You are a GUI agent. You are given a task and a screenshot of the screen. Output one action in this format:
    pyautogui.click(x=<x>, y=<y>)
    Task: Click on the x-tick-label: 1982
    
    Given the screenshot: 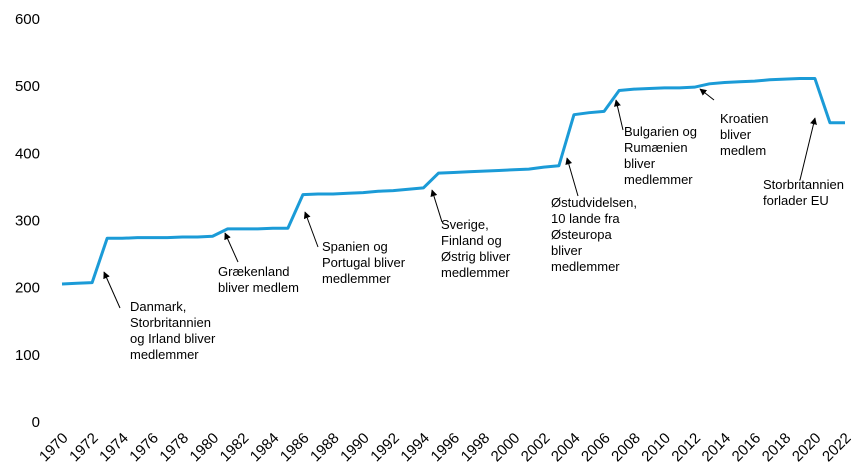 What is the action you would take?
    pyautogui.click(x=235, y=448)
    